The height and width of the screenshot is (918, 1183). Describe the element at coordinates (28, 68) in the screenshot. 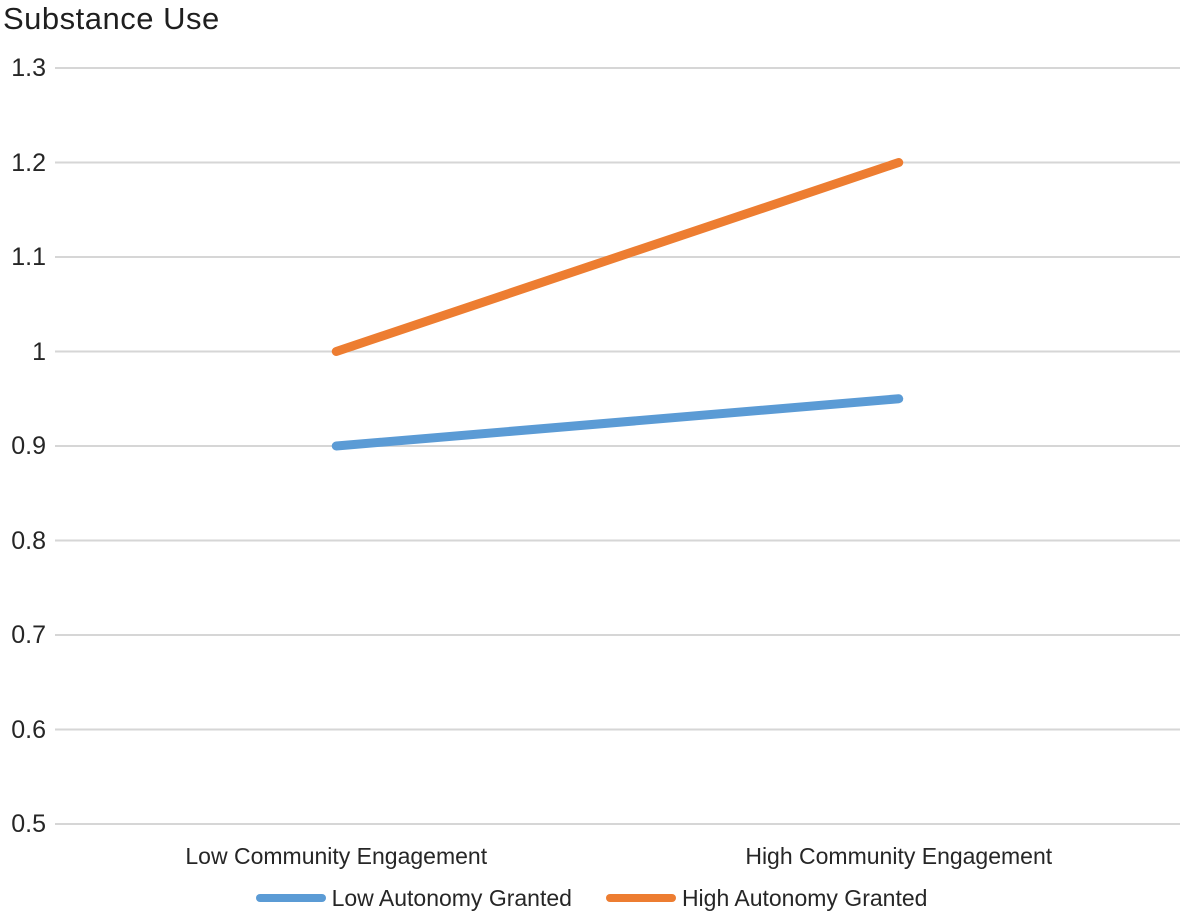

I see `y-tick-label: 1.3` at that location.